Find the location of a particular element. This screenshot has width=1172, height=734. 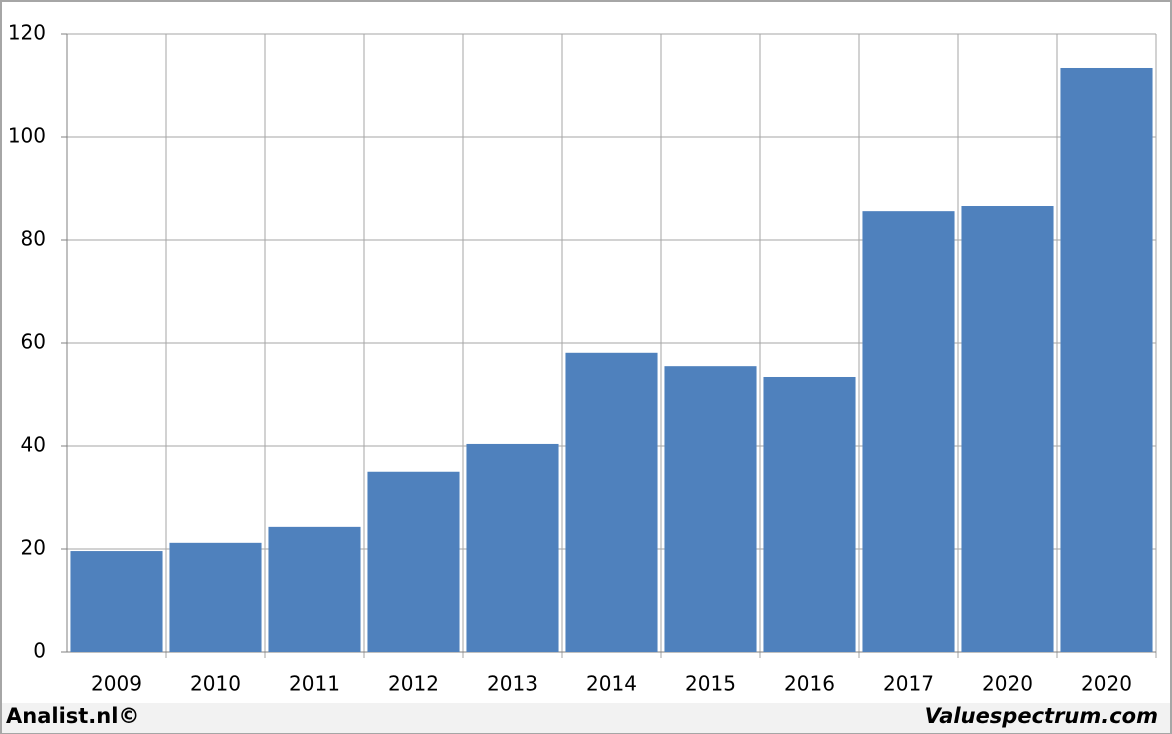

x-tick-label: 2014 is located at coordinates (611, 684).